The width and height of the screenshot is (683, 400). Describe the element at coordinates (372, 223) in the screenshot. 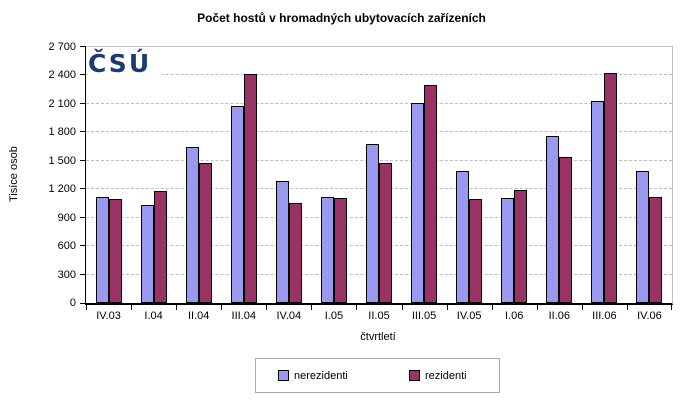

I see `bar-nerezidenti-II.05` at that location.